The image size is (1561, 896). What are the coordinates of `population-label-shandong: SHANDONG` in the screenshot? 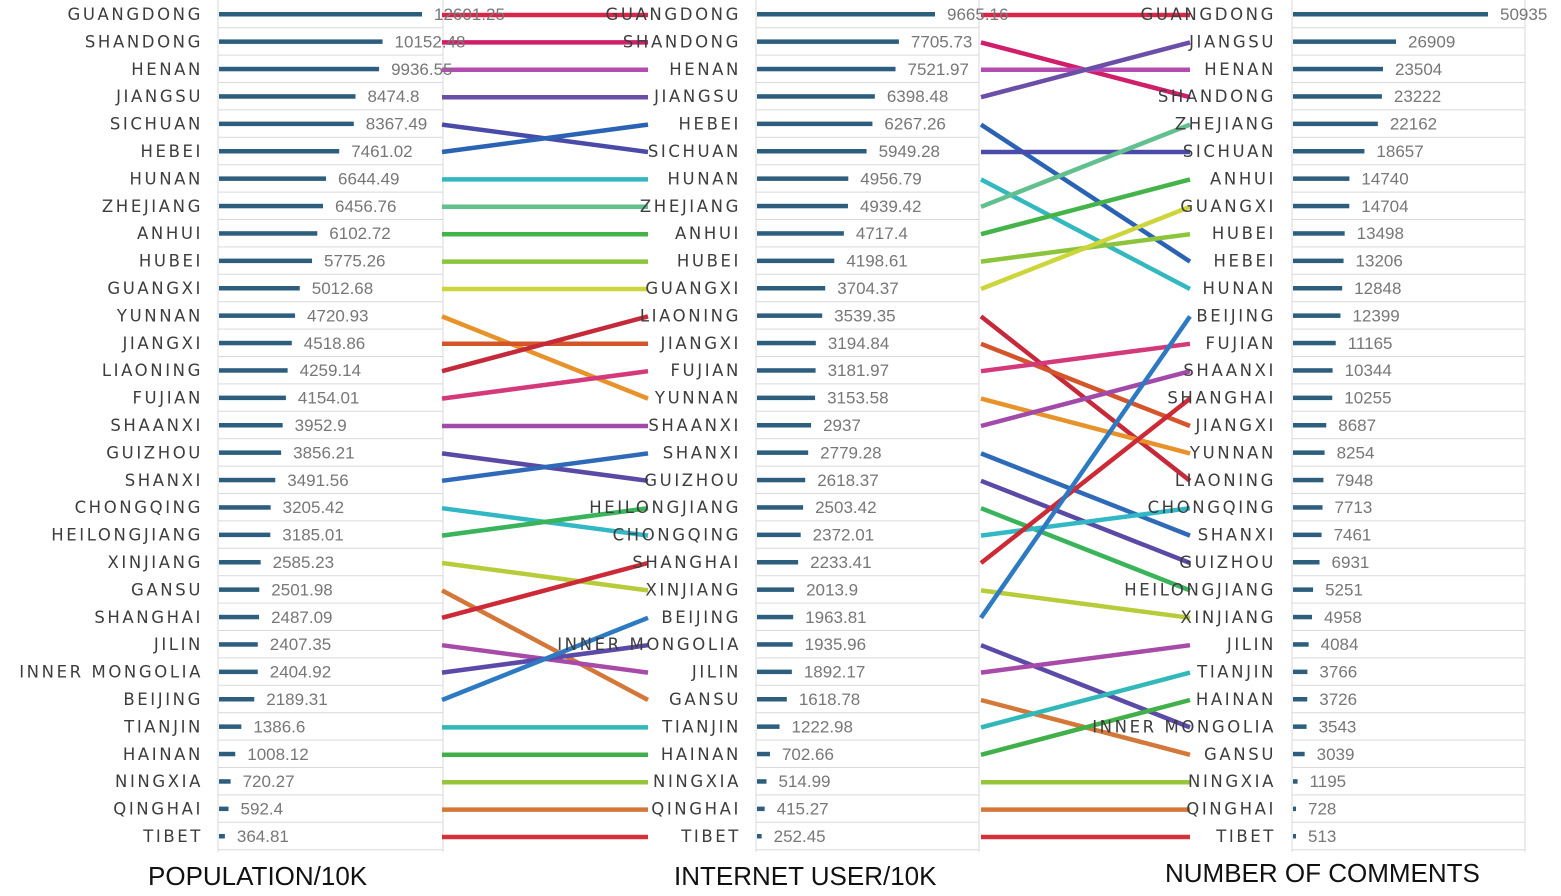 It's located at (144, 41).